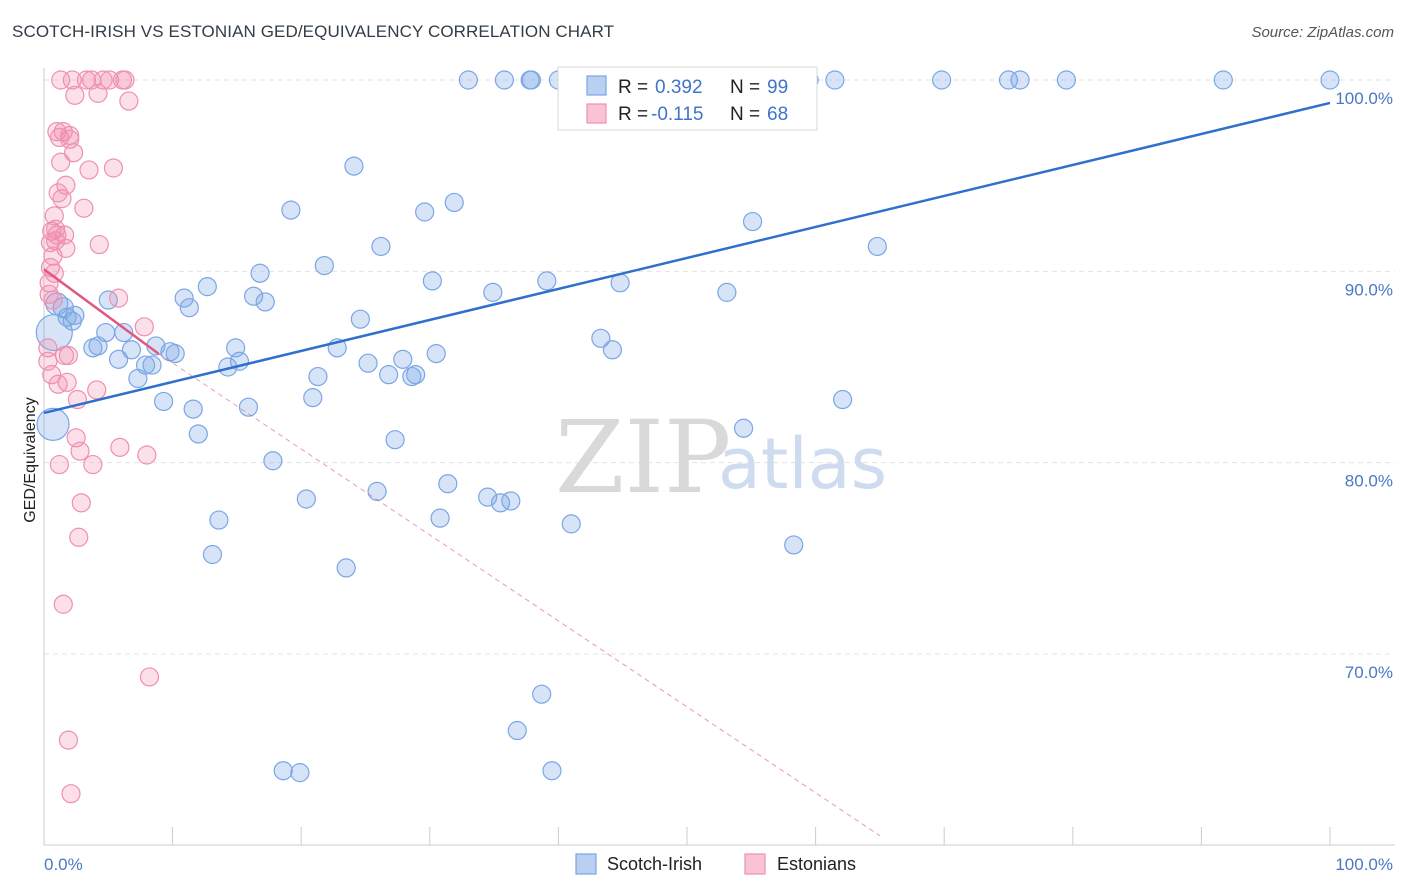 This screenshot has width=1406, height=892. What do you see at coordinates (30, 459) in the screenshot?
I see `y-axis-label: GED/Equivalency` at bounding box center [30, 459].